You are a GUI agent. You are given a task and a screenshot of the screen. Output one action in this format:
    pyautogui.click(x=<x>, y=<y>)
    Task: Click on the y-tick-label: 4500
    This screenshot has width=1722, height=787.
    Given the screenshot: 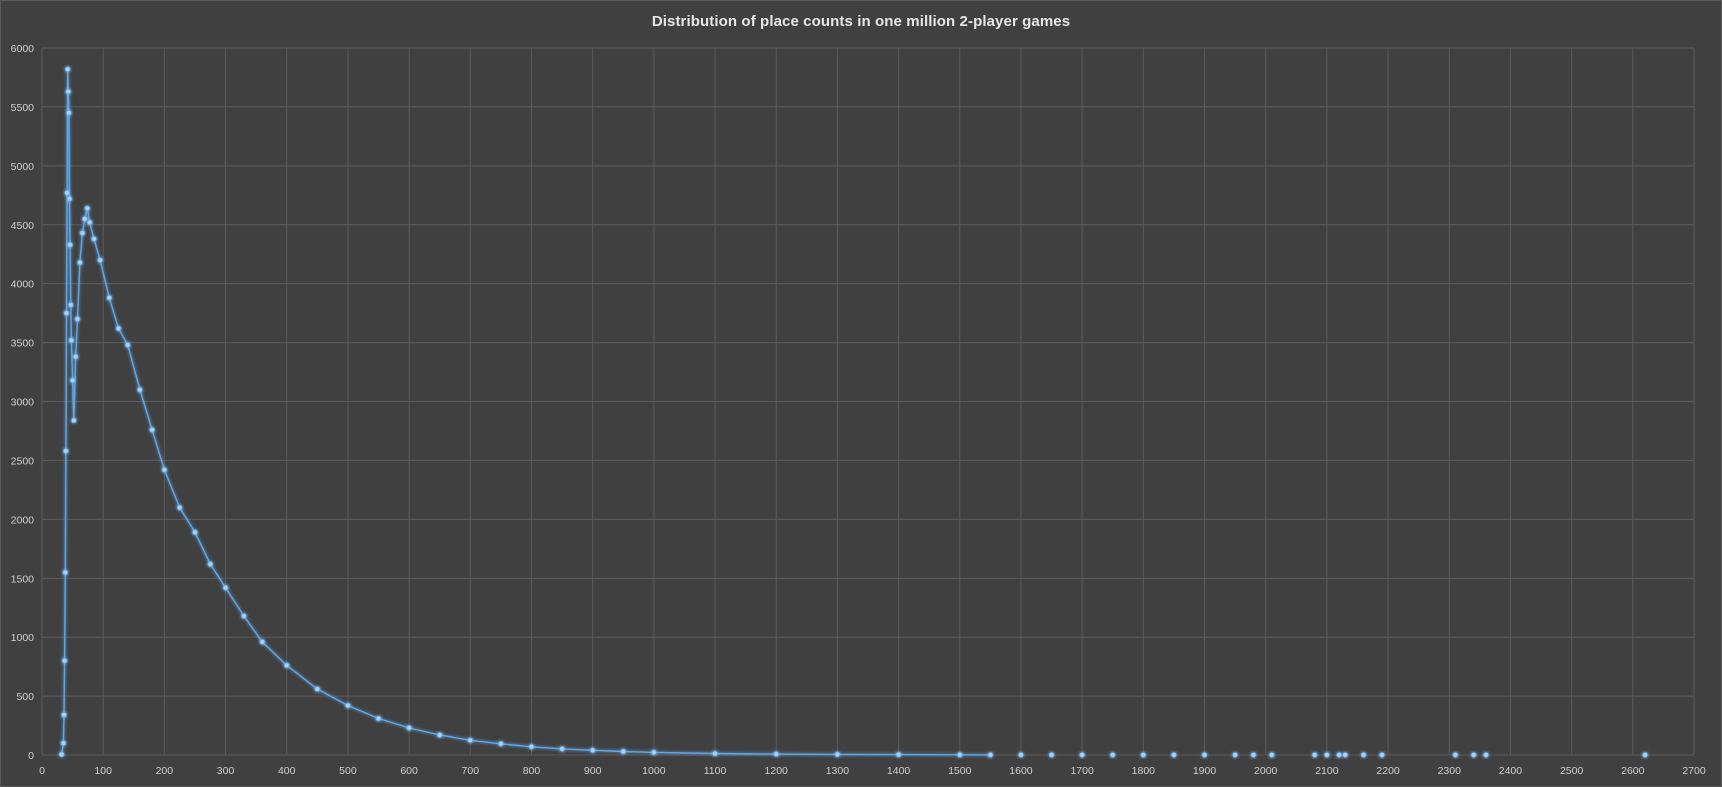 What is the action you would take?
    pyautogui.click(x=23, y=226)
    